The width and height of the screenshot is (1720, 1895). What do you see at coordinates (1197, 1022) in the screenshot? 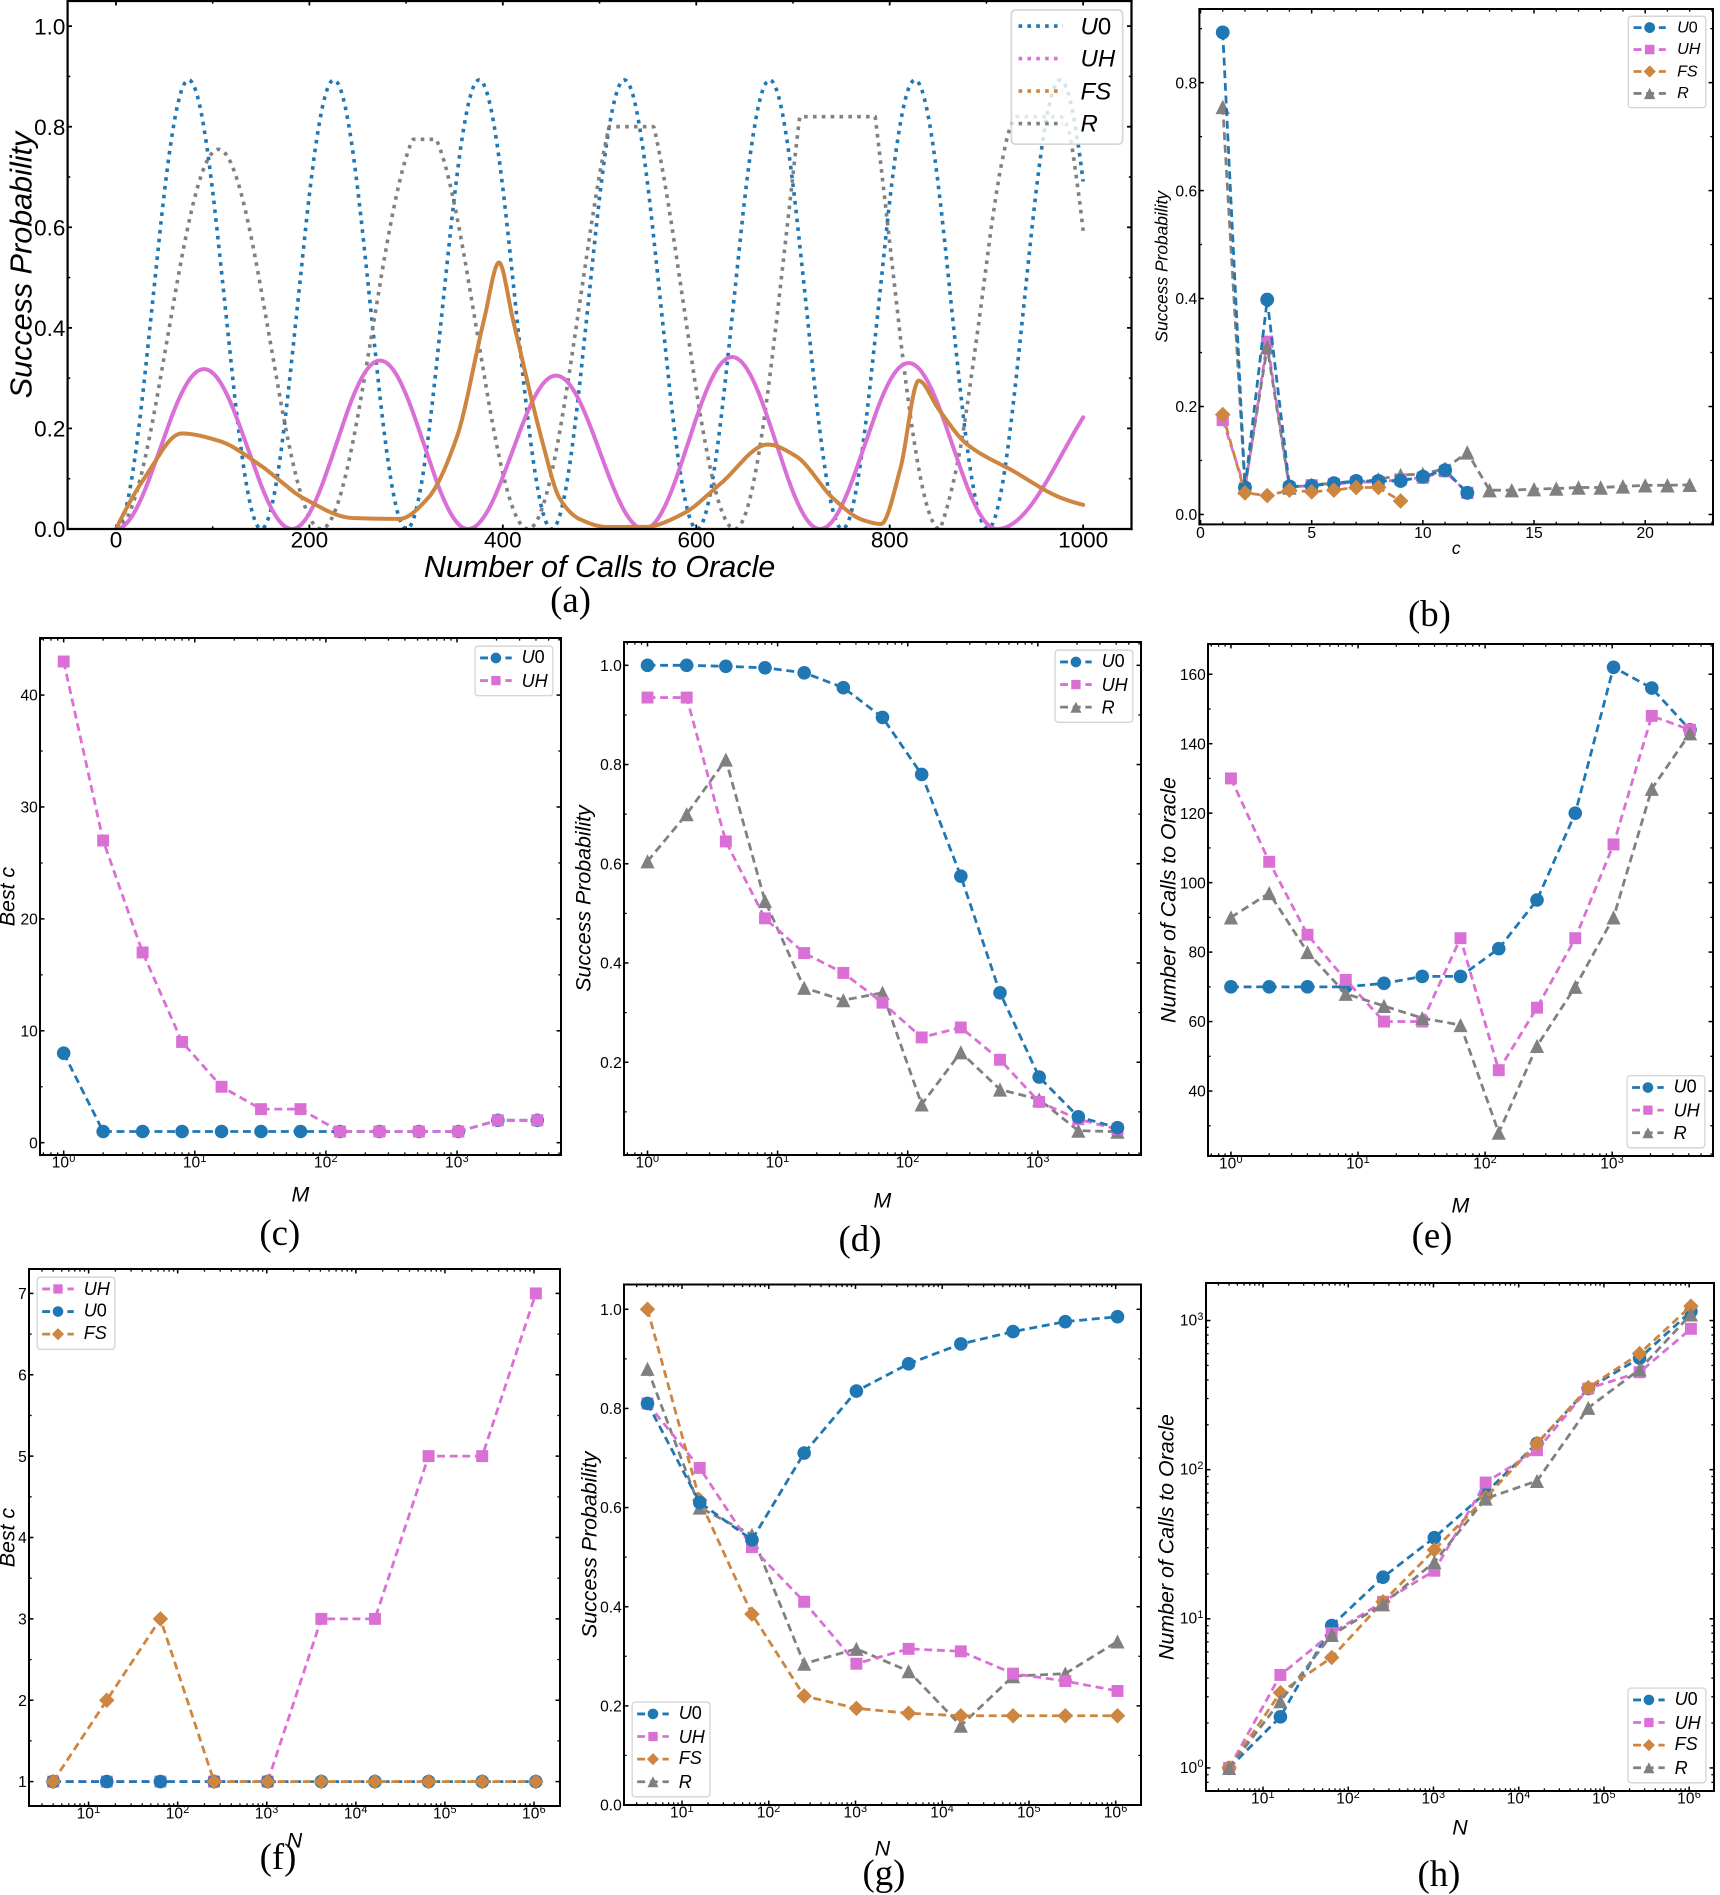
I see `svg-text: 60` at bounding box center [1197, 1022].